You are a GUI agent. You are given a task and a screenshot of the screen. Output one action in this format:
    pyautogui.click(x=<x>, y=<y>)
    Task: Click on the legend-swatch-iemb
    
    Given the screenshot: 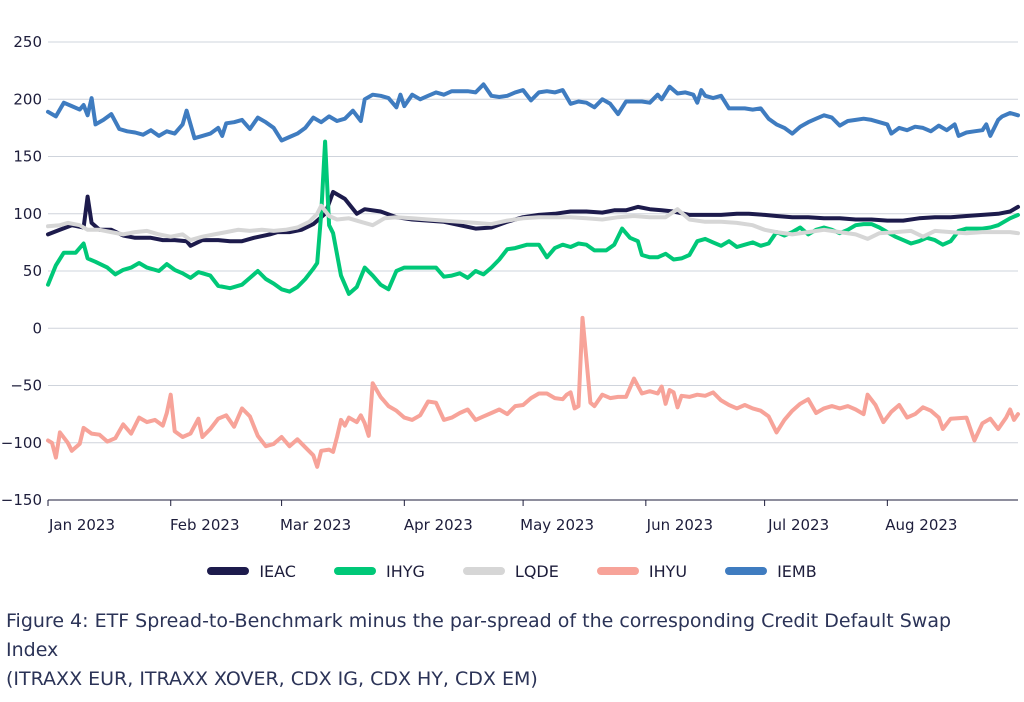 What is the action you would take?
    pyautogui.click(x=746, y=571)
    